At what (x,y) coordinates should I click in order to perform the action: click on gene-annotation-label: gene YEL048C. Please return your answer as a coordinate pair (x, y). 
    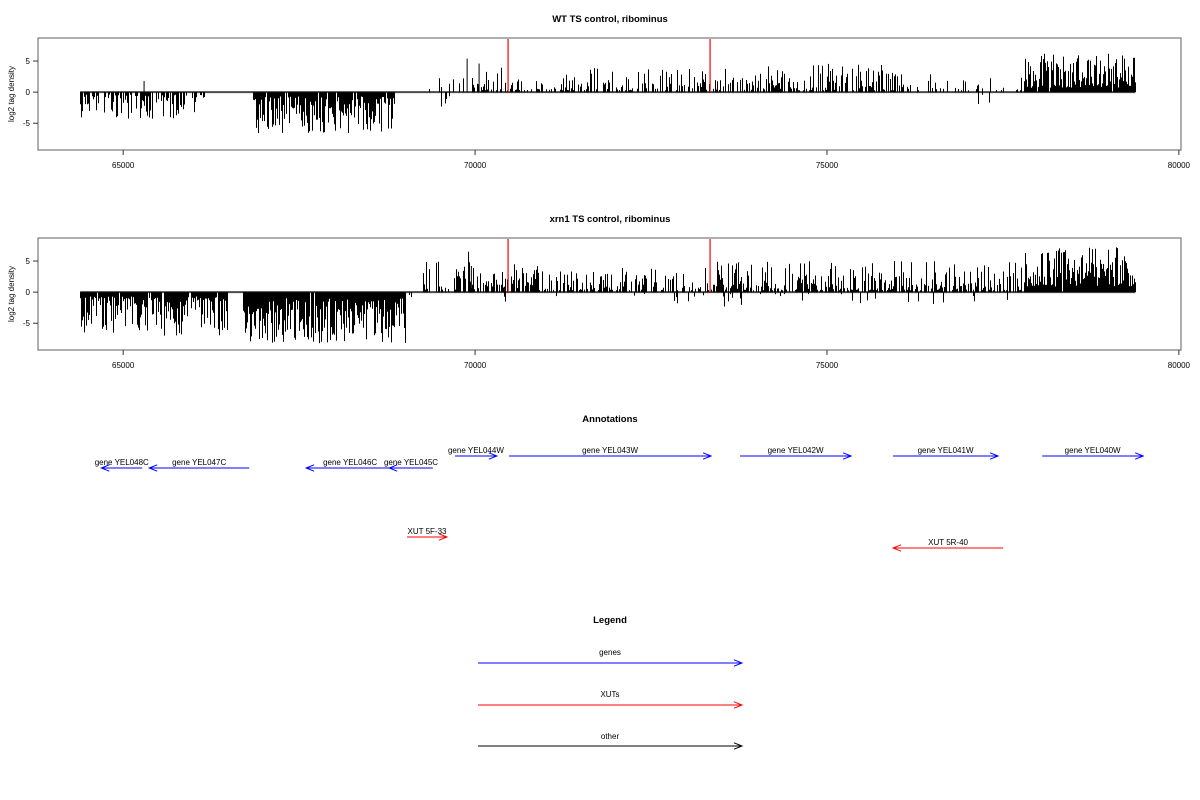
    Looking at the image, I should click on (122, 462).